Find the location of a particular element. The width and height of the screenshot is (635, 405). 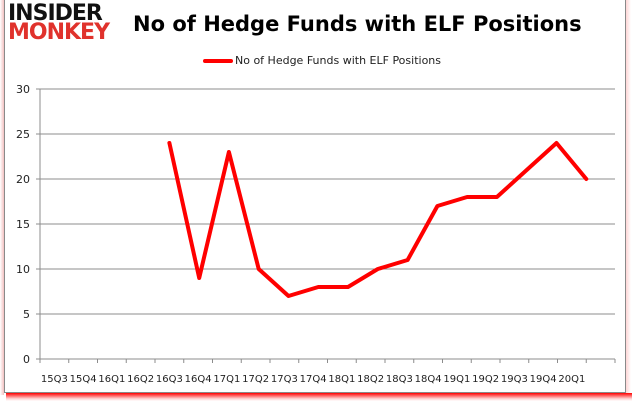

insider-monkey-logo: INSIDER MONKEY is located at coordinates (59, 23).